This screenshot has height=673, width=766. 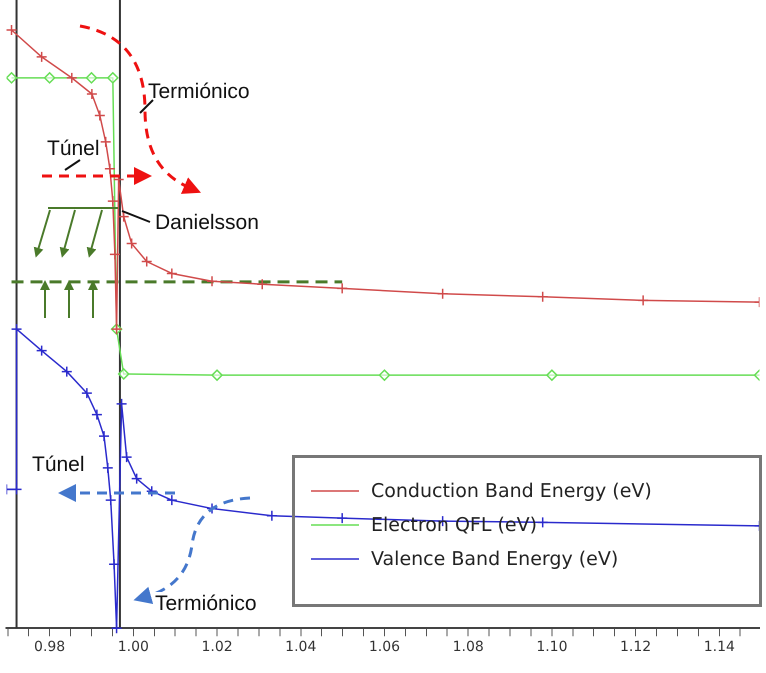 I want to click on x-tick-label: 1.14, so click(x=719, y=647).